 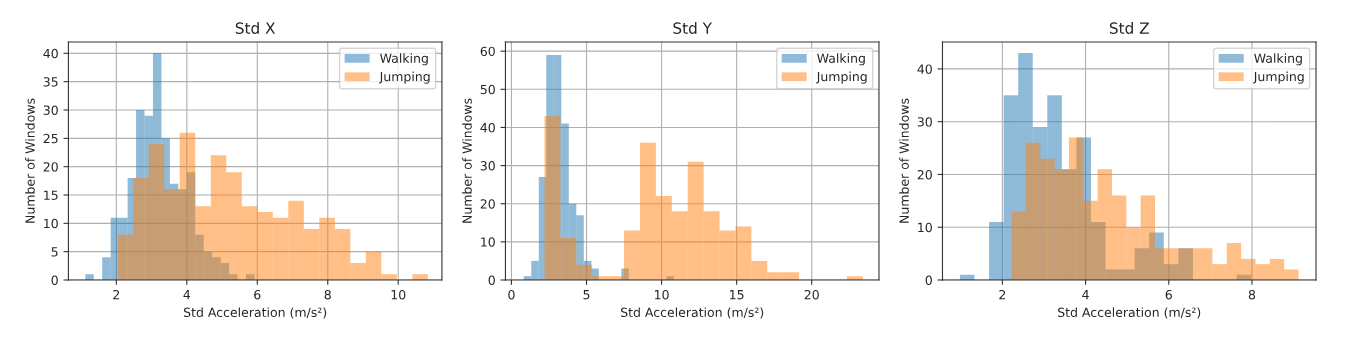 What do you see at coordinates (487, 89) in the screenshot?
I see `y-tick-label: 50` at bounding box center [487, 89].